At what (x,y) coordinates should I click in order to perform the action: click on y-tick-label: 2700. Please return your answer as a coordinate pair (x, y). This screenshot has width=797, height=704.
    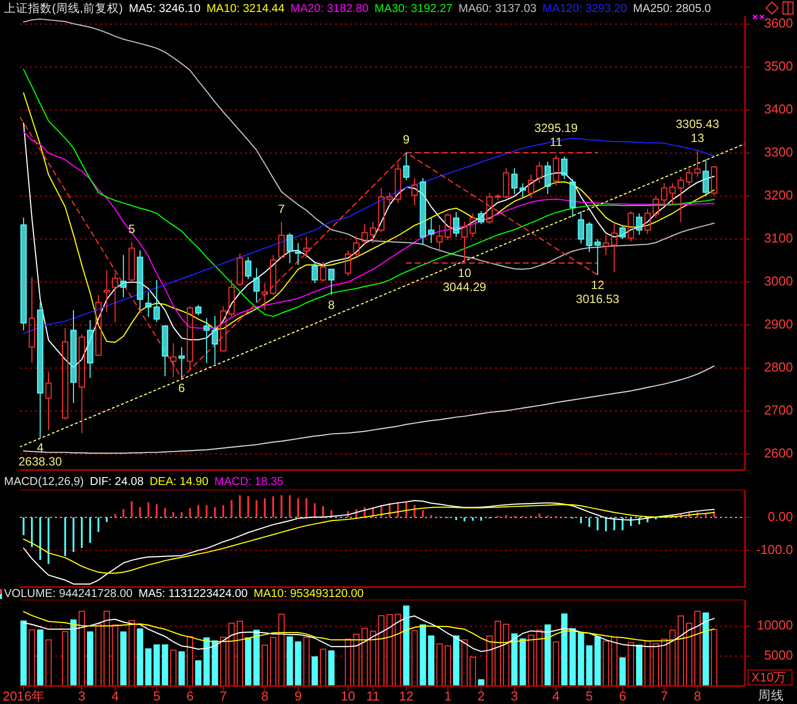
    Looking at the image, I should click on (778, 410).